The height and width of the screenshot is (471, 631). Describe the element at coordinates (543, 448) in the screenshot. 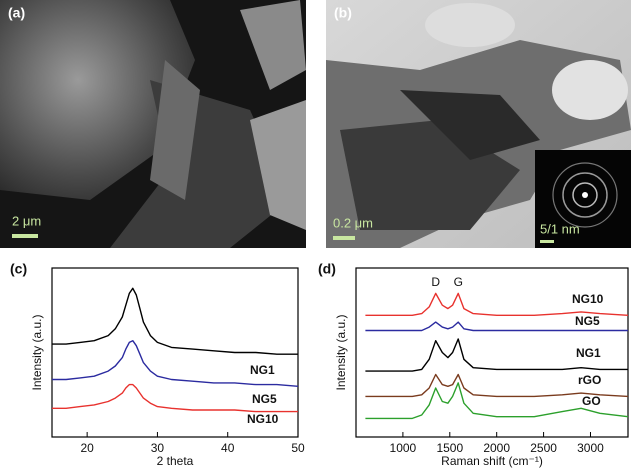

I see `x-tick-label: 2500` at that location.